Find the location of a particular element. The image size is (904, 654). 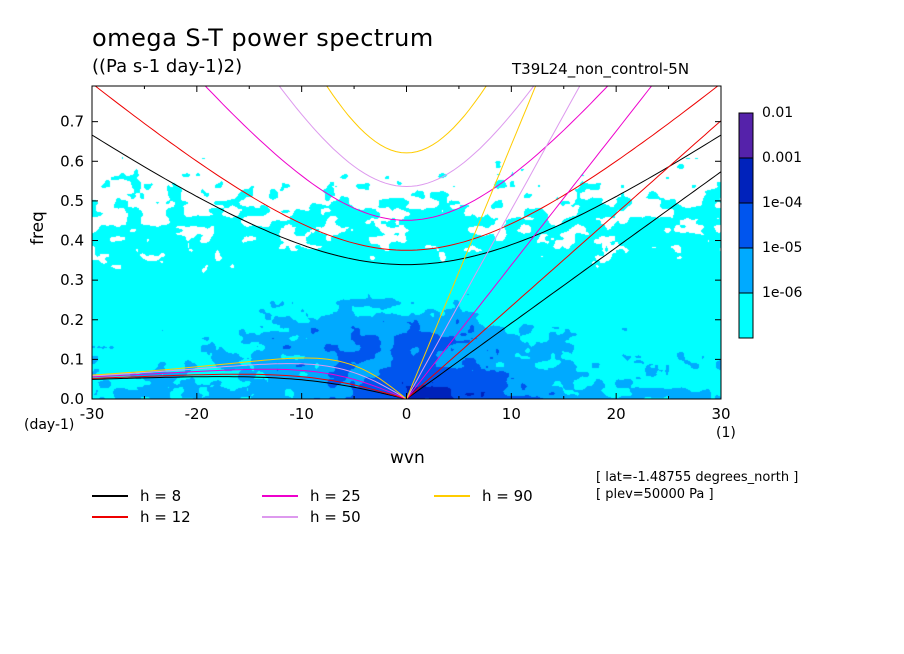

legend-item-h90: h = 90 is located at coordinates (483, 496).